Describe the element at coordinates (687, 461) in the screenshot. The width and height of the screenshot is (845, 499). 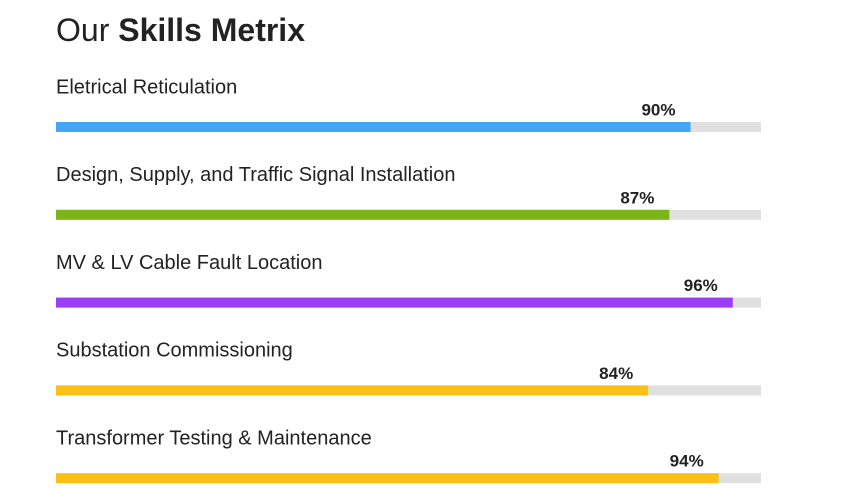
I see `value-label: 94%` at that location.